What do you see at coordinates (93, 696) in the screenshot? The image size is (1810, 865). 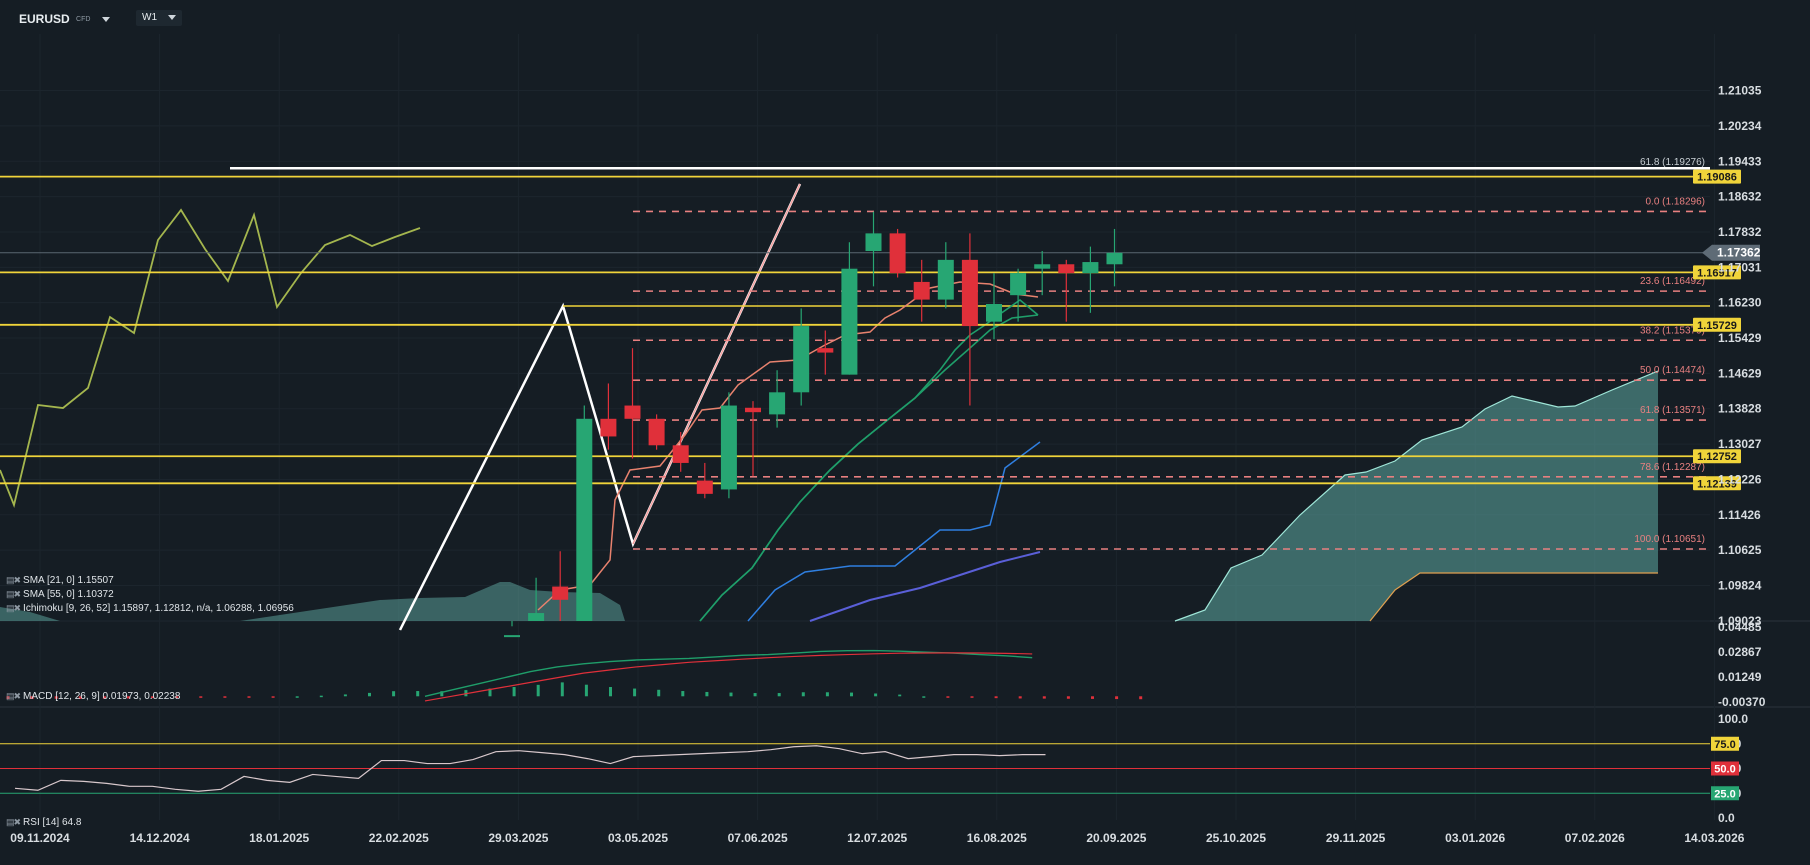 I see `legend-macd: ▤✖ MACD [12, 26, 9] 0.01973, 0.02238` at bounding box center [93, 696].